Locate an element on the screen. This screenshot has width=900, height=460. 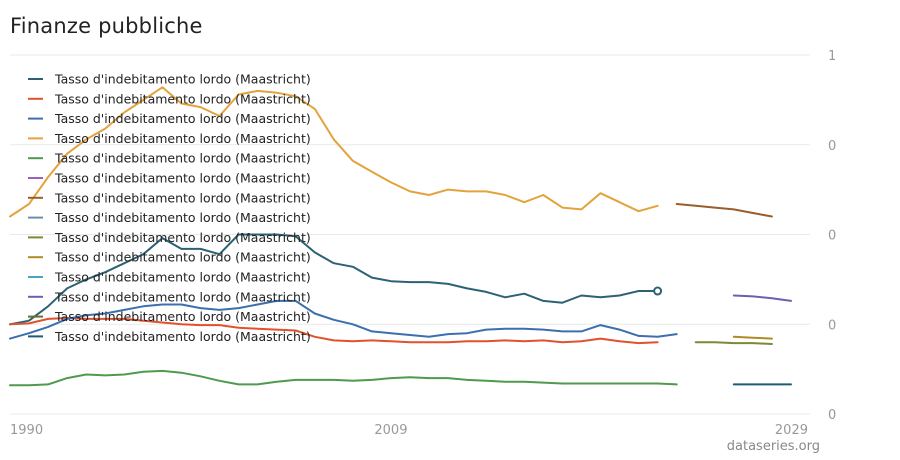
y-axis-ticks: 1 0 0 0 0 is located at coordinates (832, 236).